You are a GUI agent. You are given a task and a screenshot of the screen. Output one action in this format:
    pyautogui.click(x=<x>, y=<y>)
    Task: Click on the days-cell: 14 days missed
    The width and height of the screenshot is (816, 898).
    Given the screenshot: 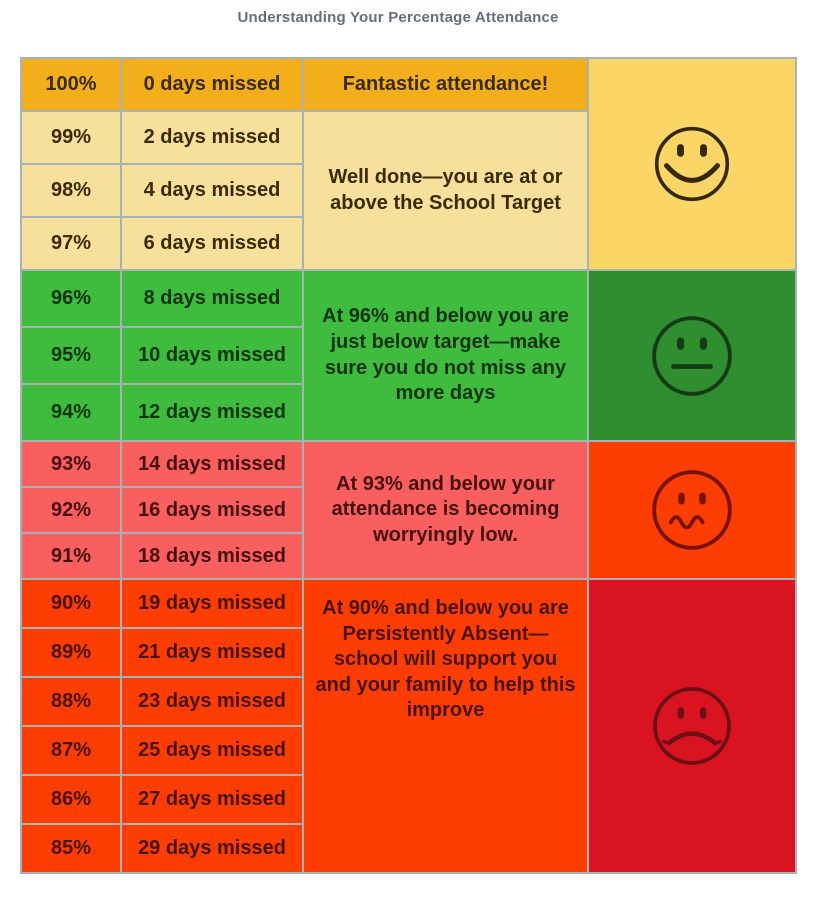 What is the action you would take?
    pyautogui.click(x=212, y=464)
    